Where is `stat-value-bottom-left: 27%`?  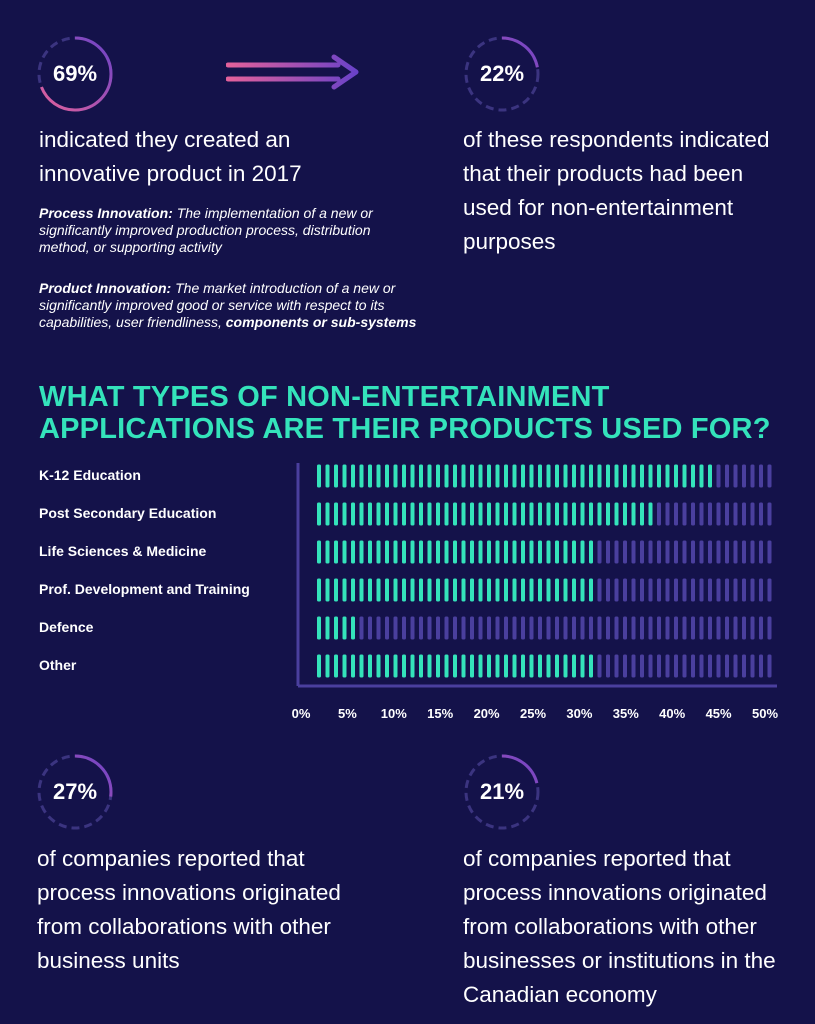 stat-value-bottom-left: 27% is located at coordinates (75, 791).